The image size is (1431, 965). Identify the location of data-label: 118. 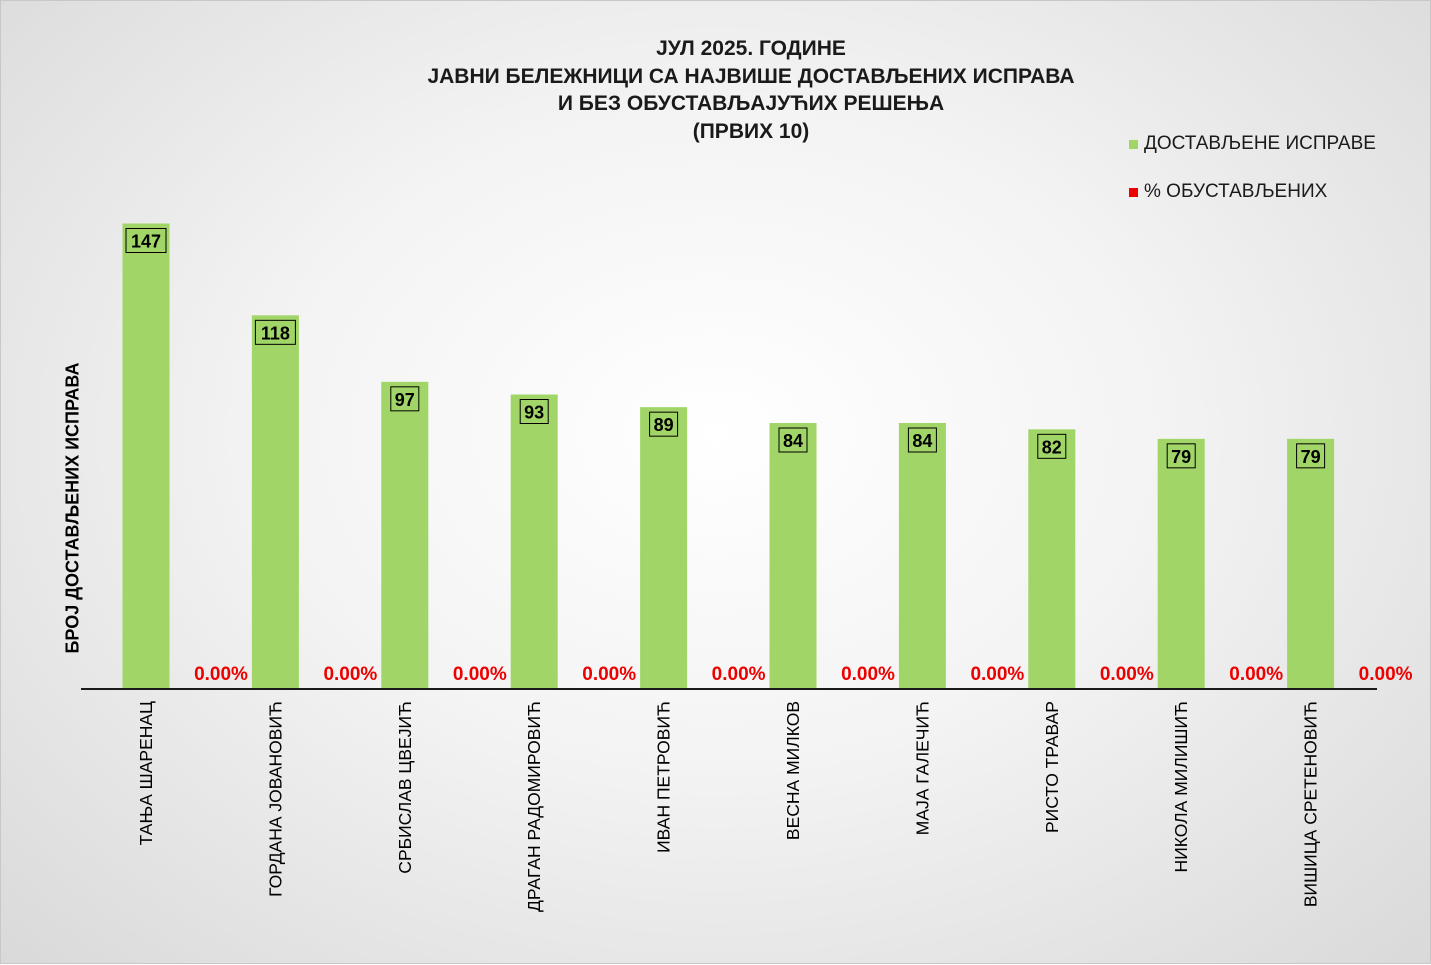
(275, 333).